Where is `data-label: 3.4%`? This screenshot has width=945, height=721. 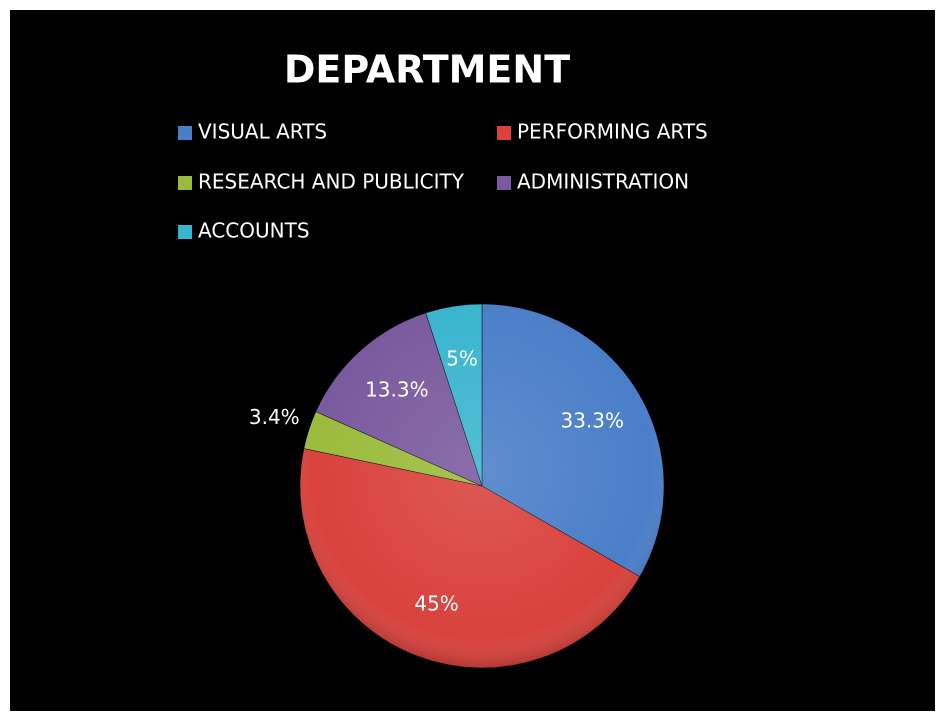 data-label: 3.4% is located at coordinates (274, 417).